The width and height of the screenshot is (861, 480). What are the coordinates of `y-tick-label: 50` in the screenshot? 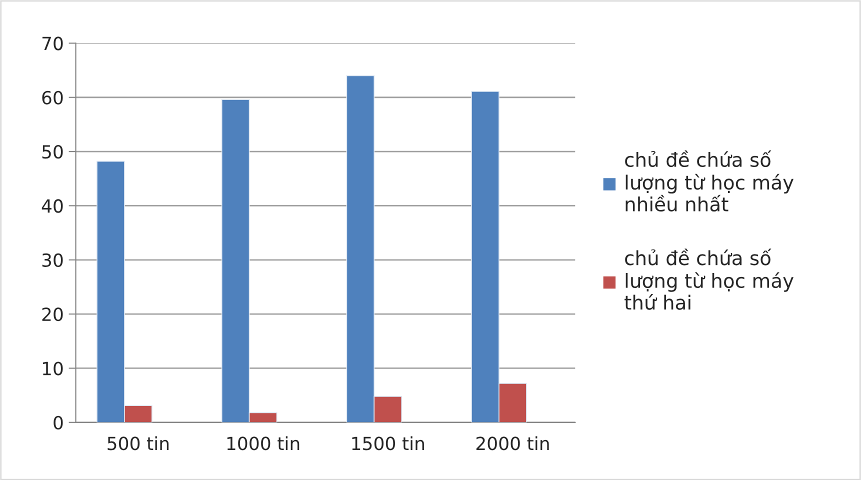 It's located at (52, 152).